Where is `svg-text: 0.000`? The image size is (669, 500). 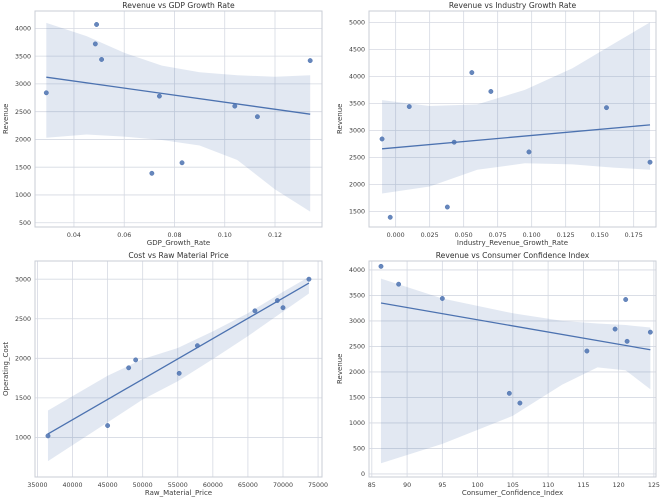 svg-text: 0.000 is located at coordinates (396, 235).